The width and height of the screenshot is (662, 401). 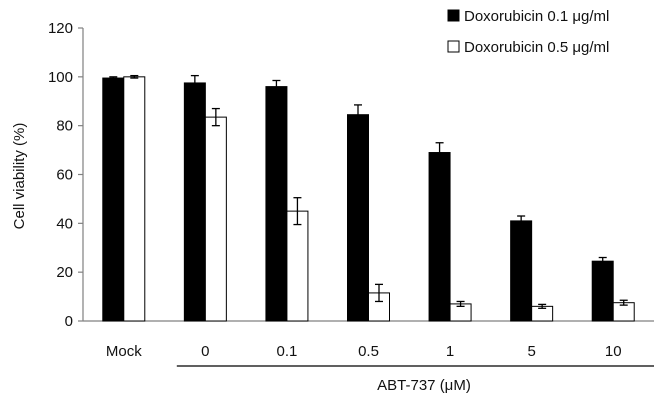 I want to click on y-tick-label: 60, so click(x=64, y=175).